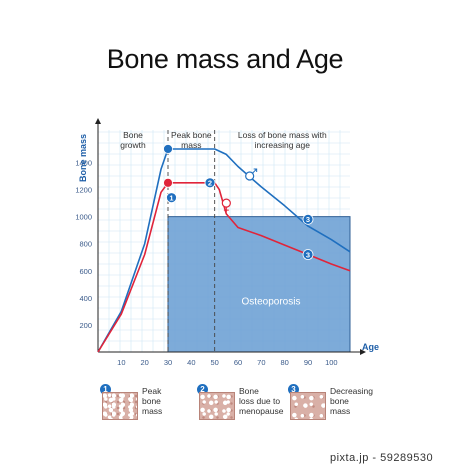 This screenshot has width=450, height=469. What do you see at coordinates (85, 325) in the screenshot?
I see `y-tick-label: 200` at bounding box center [85, 325].